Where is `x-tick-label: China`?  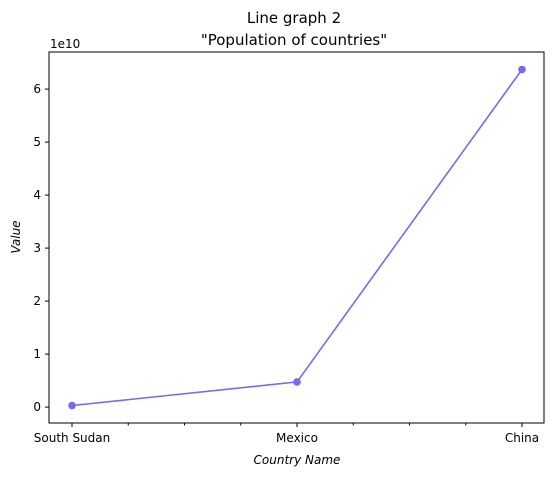 x-tick-label: China is located at coordinates (522, 438).